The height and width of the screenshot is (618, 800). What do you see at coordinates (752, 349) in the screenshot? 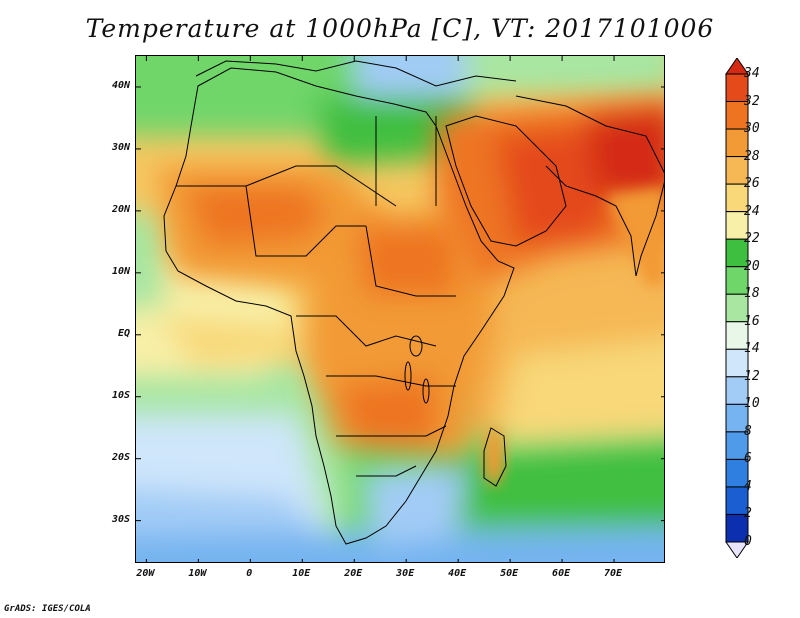
I see `colorbar-level-label: 14` at bounding box center [752, 349].